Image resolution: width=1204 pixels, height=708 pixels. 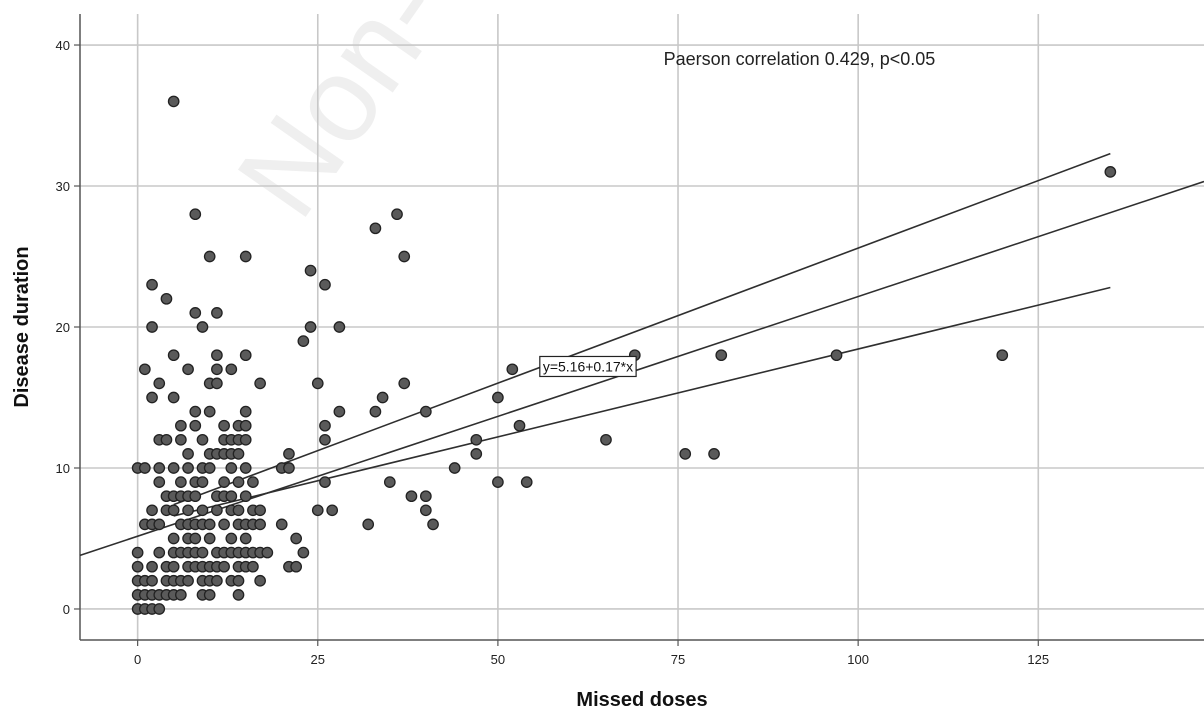 I want to click on watermark-text: Non-com, so click(x=406, y=120).